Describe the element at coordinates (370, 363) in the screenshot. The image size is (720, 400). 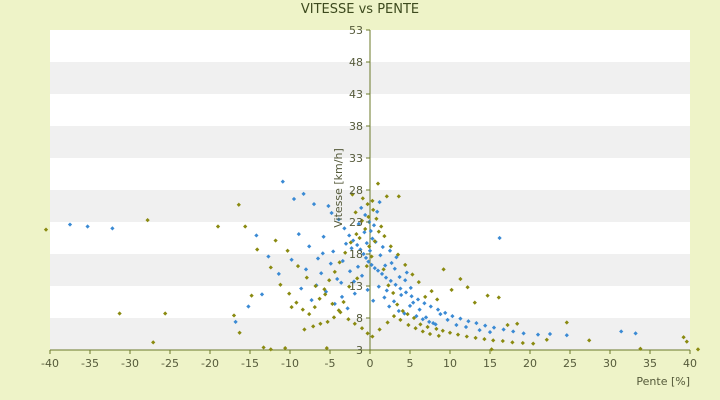
I see `x-tick-label: 0` at that location.